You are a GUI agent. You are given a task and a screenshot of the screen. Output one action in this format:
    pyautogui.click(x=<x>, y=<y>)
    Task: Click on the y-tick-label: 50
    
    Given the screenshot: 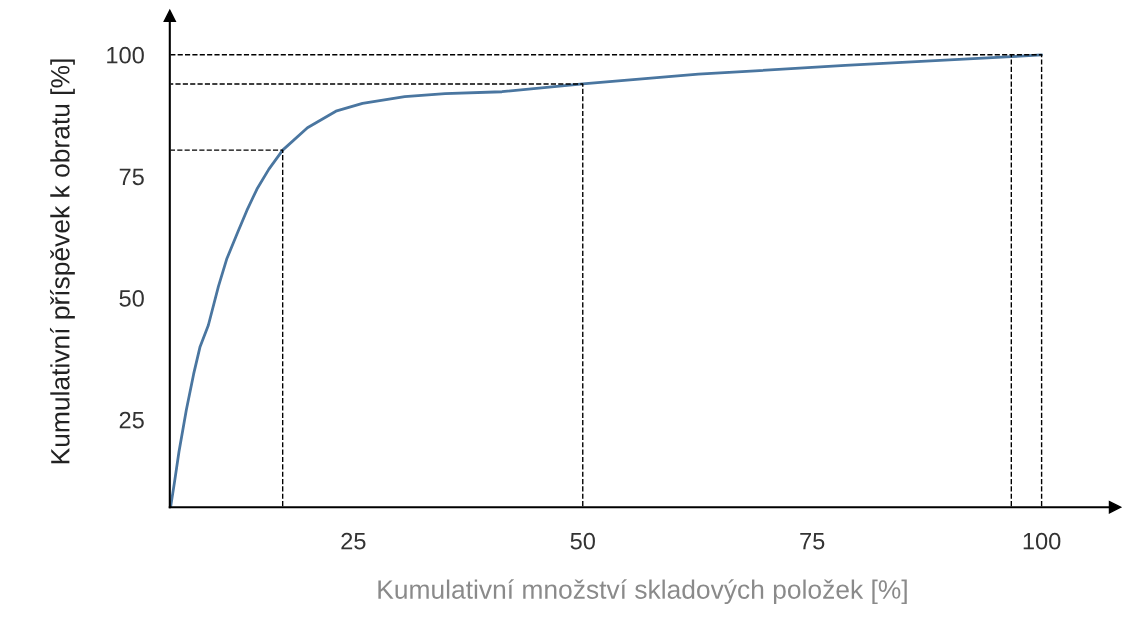 What is the action you would take?
    pyautogui.click(x=131, y=298)
    